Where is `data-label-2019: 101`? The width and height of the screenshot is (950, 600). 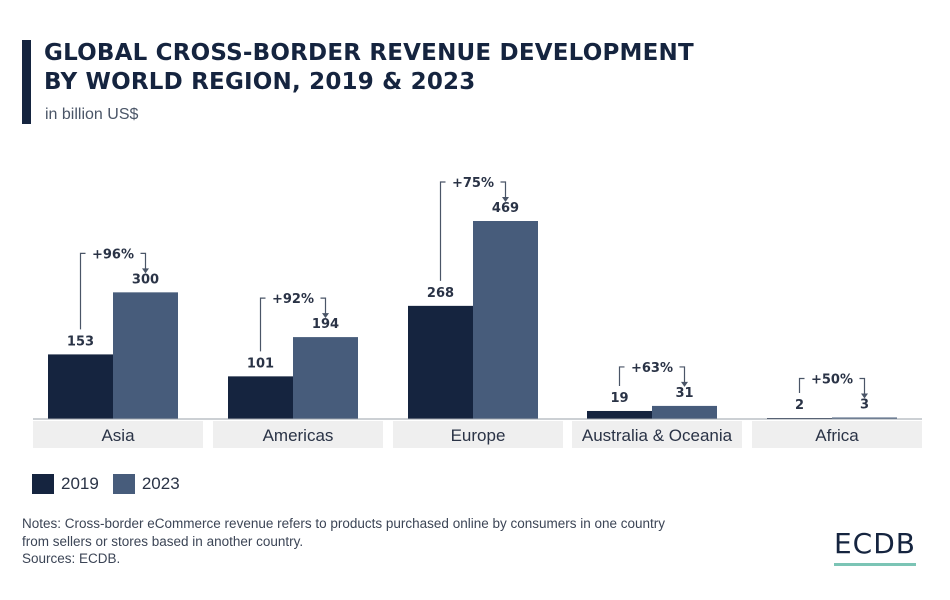 data-label-2019: 101 is located at coordinates (260, 363).